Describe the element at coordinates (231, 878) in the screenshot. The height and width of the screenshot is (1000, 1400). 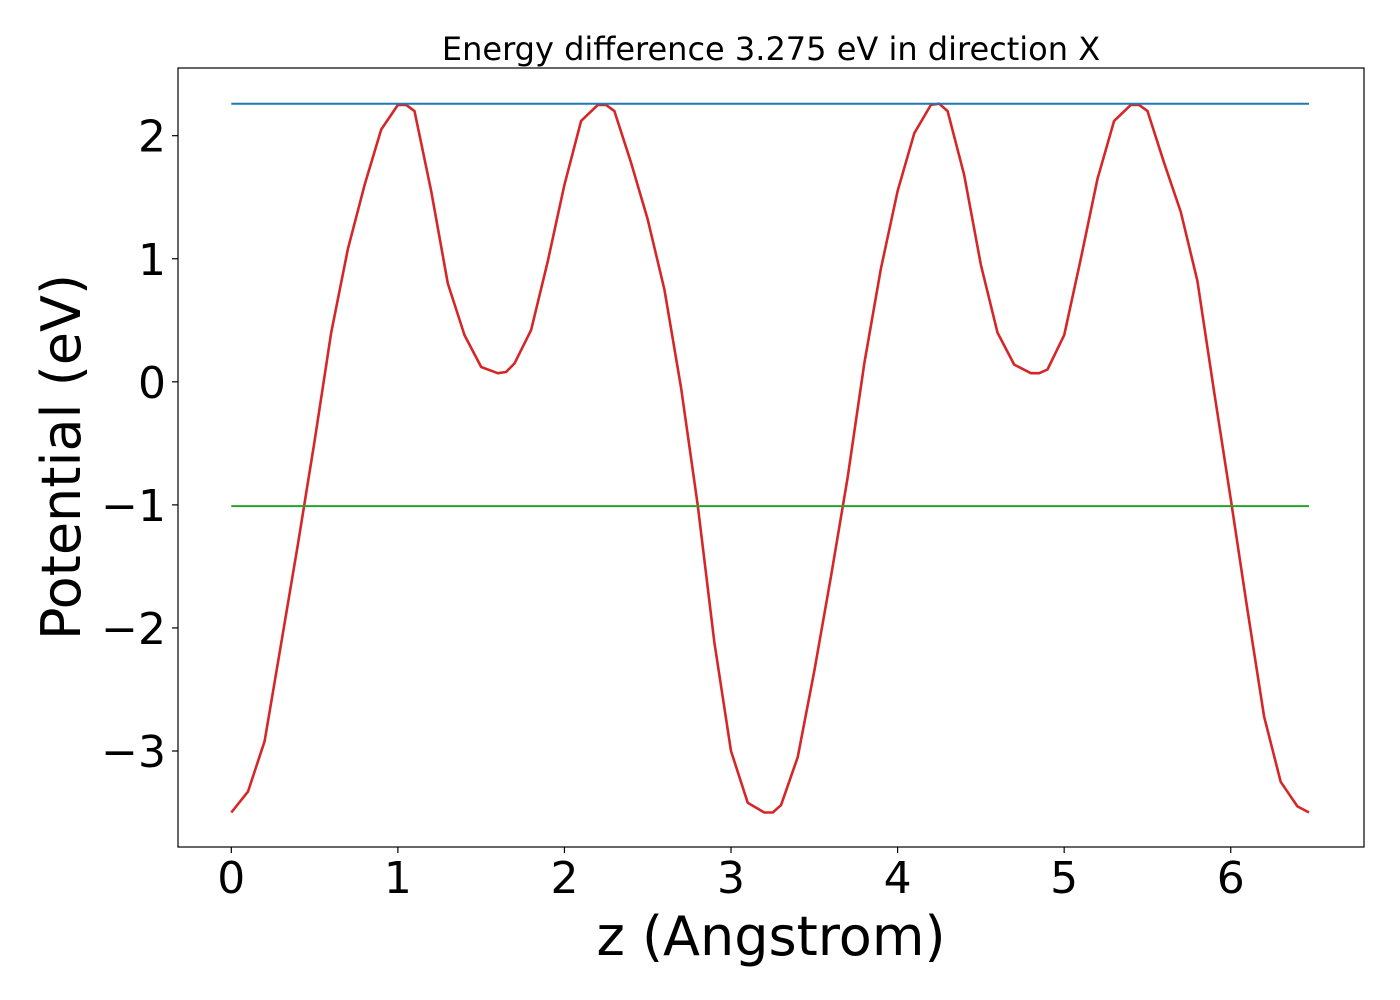
I see `x-tick-label: 0` at that location.